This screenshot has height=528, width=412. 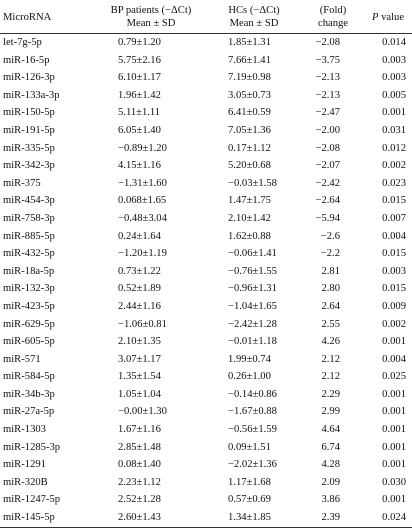 What do you see at coordinates (206, 395) in the screenshot?
I see `table-row: miR-34b-3p 1.05±1.04 −0.14±0.86 2.29 0.001` at bounding box center [206, 395].